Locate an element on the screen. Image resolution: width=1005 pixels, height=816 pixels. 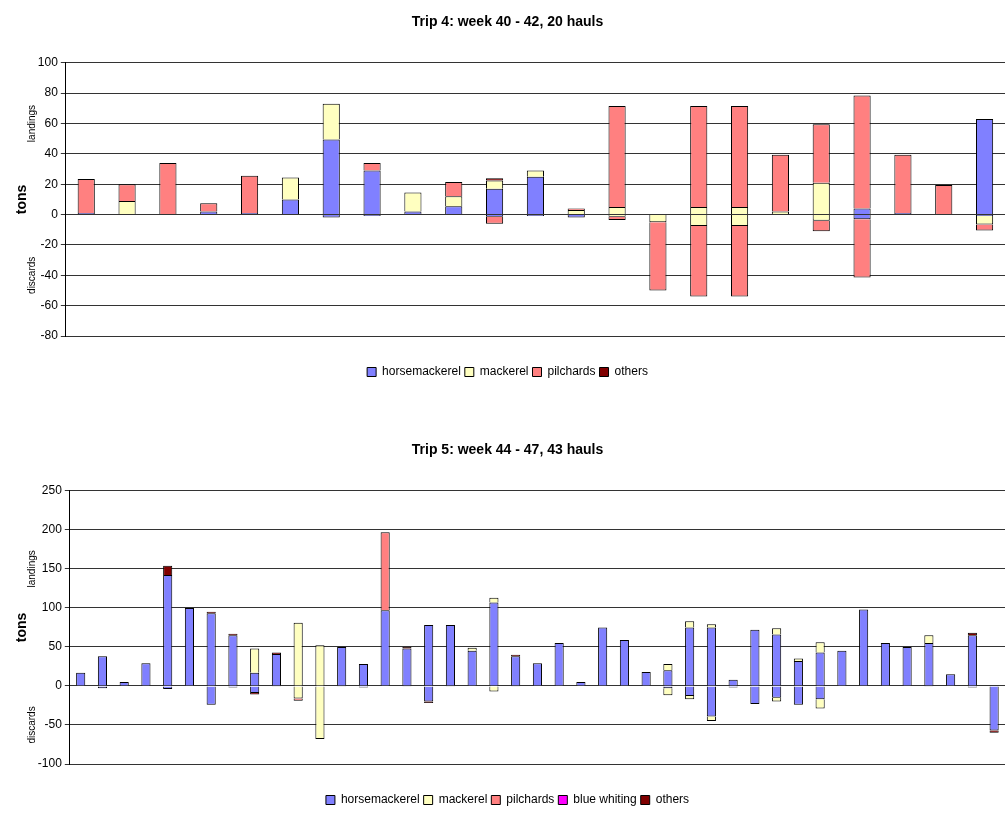
legend-label: blue whiting is located at coordinates (605, 799).